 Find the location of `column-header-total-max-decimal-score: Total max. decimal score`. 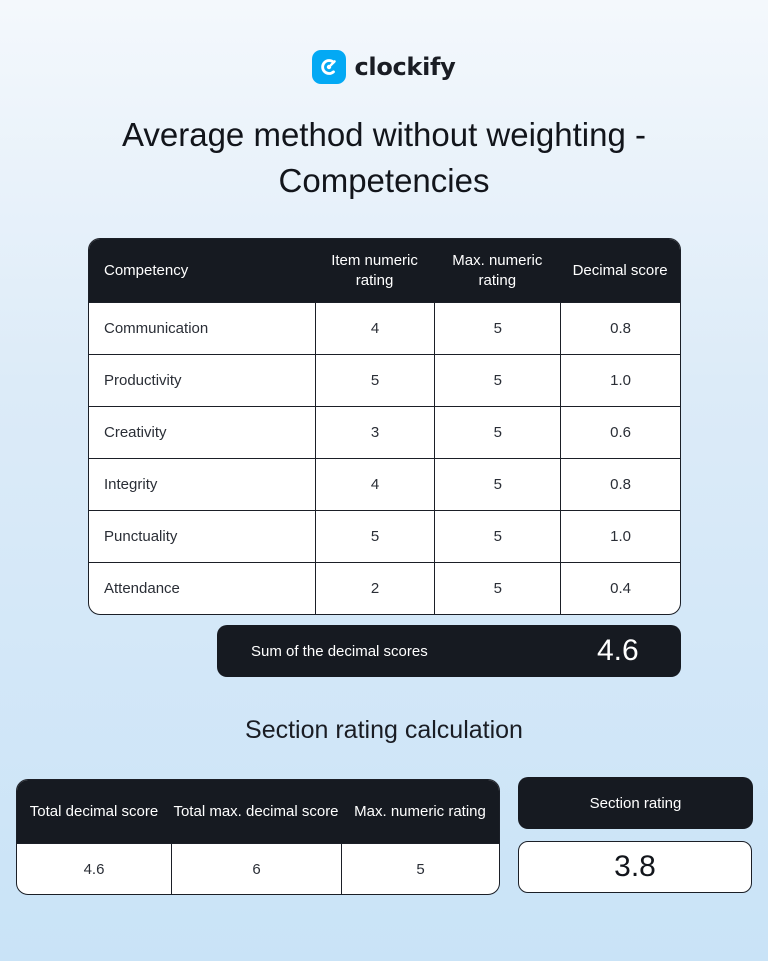

column-header-total-max-decimal-score: Total max. decimal score is located at coordinates (256, 811).